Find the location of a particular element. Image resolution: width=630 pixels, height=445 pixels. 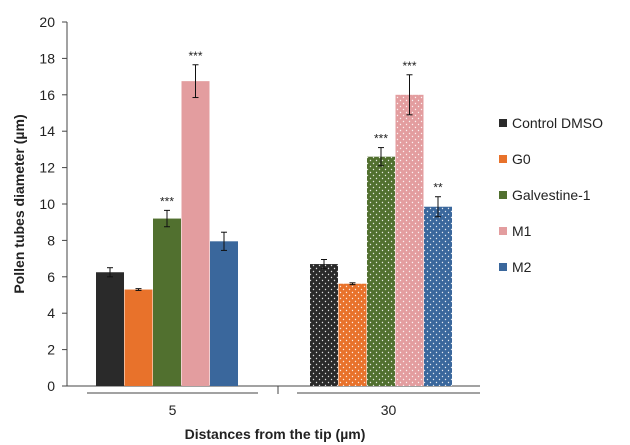

y-tick-label: 10 is located at coordinates (47, 204).